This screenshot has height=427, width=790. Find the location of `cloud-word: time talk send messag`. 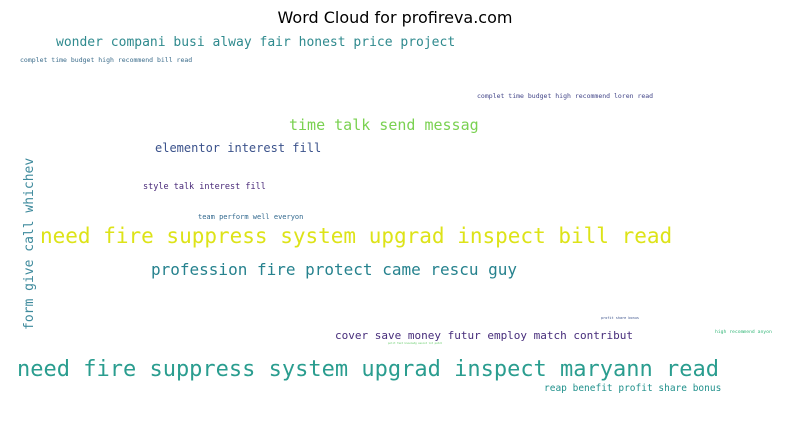

cloud-word: time talk send messag is located at coordinates (384, 125).